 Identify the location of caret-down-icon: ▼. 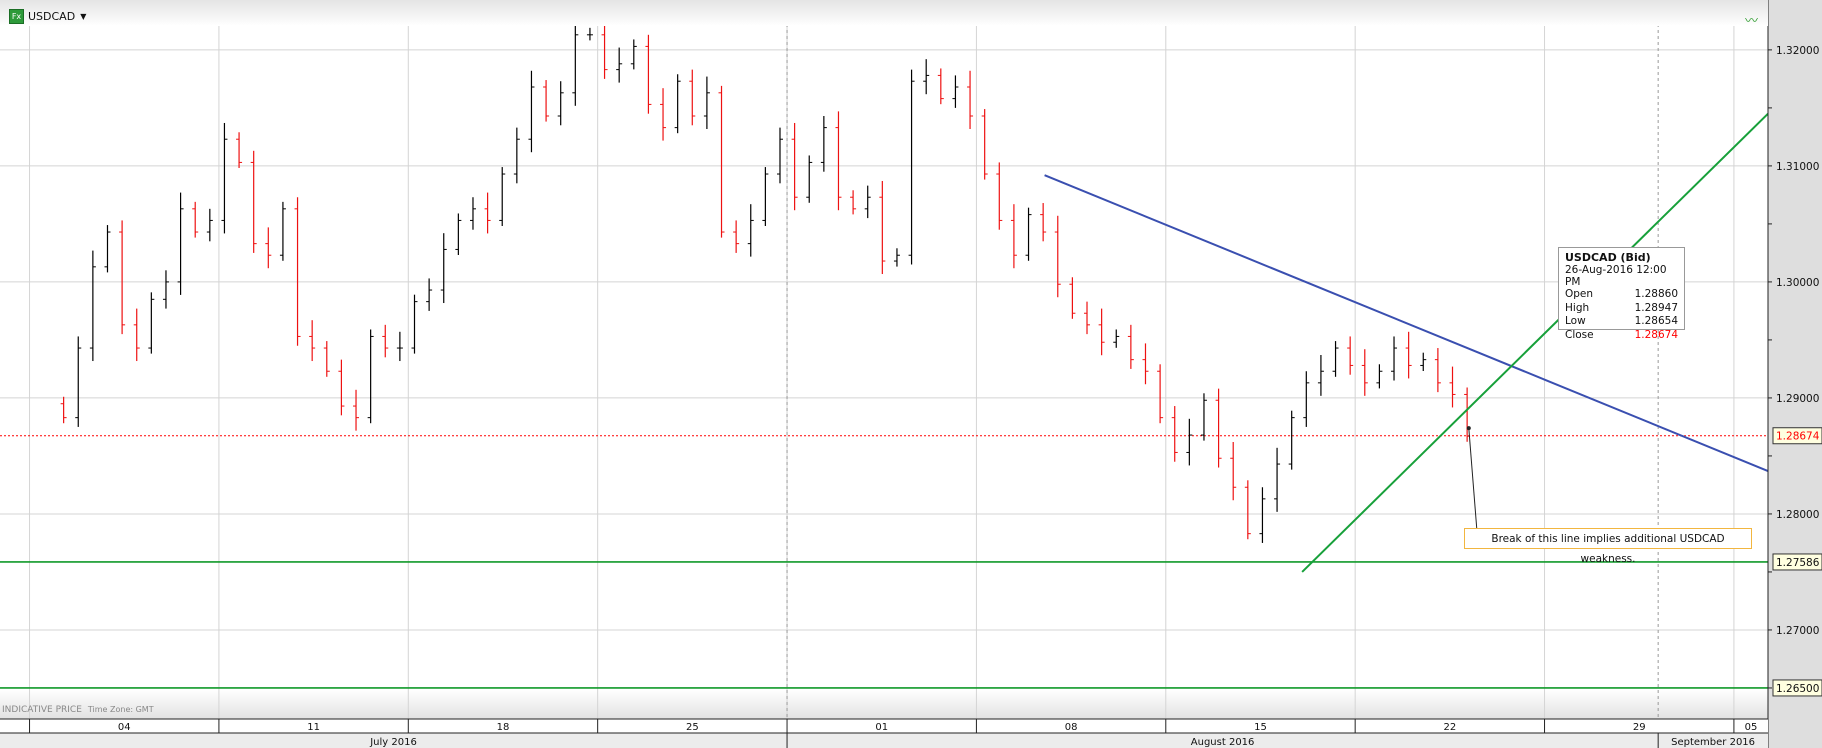
(83, 16).